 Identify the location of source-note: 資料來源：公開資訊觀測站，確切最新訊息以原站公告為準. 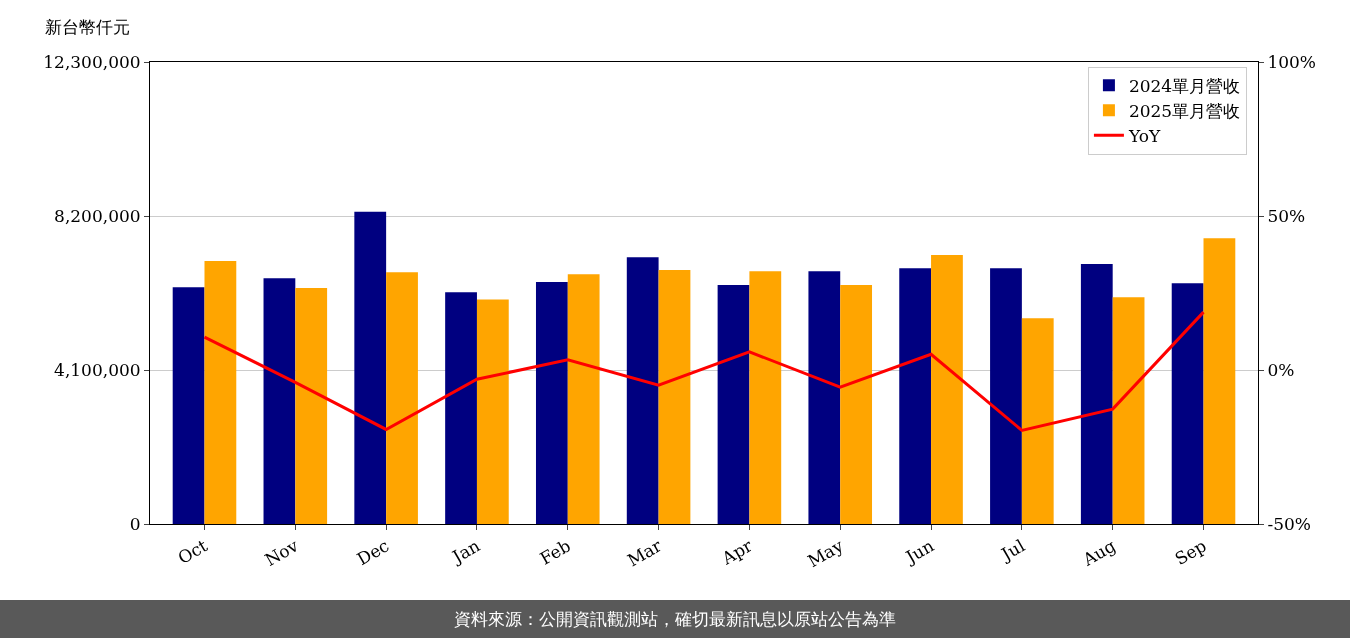
(675, 619).